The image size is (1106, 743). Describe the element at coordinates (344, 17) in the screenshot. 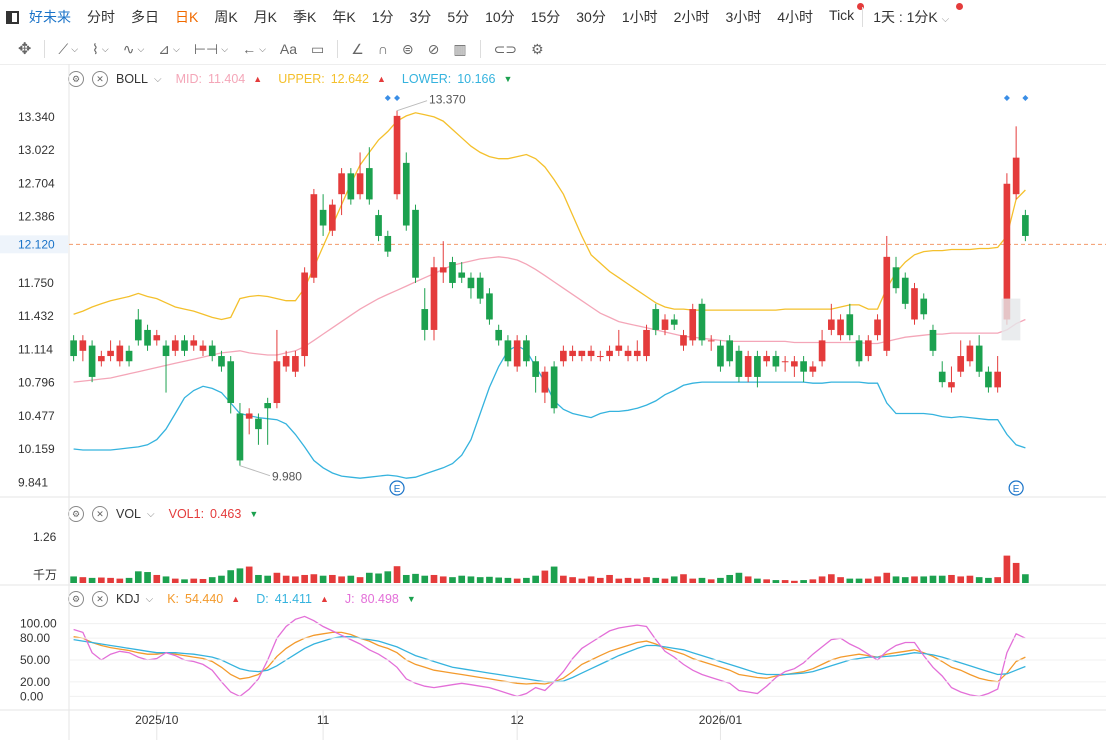

I see `tab-6: 年K` at that location.